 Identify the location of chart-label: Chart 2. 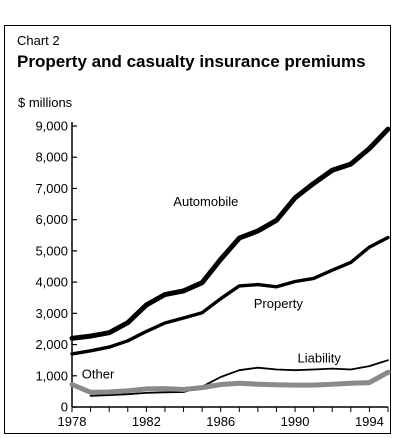
(38, 40).